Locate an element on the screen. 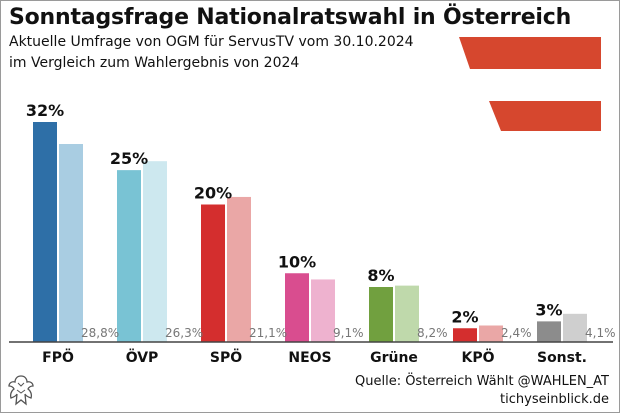 This screenshot has height=413, width=620. bar-current-gruene is located at coordinates (381, 314).